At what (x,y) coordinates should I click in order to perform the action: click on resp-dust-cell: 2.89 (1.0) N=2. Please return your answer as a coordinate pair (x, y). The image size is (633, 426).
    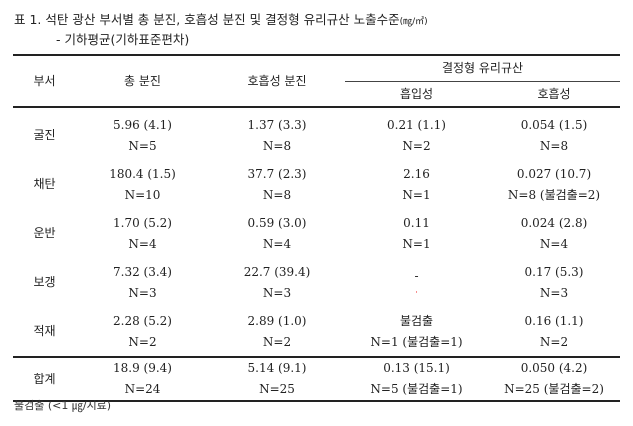
    Looking at the image, I should click on (277, 331).